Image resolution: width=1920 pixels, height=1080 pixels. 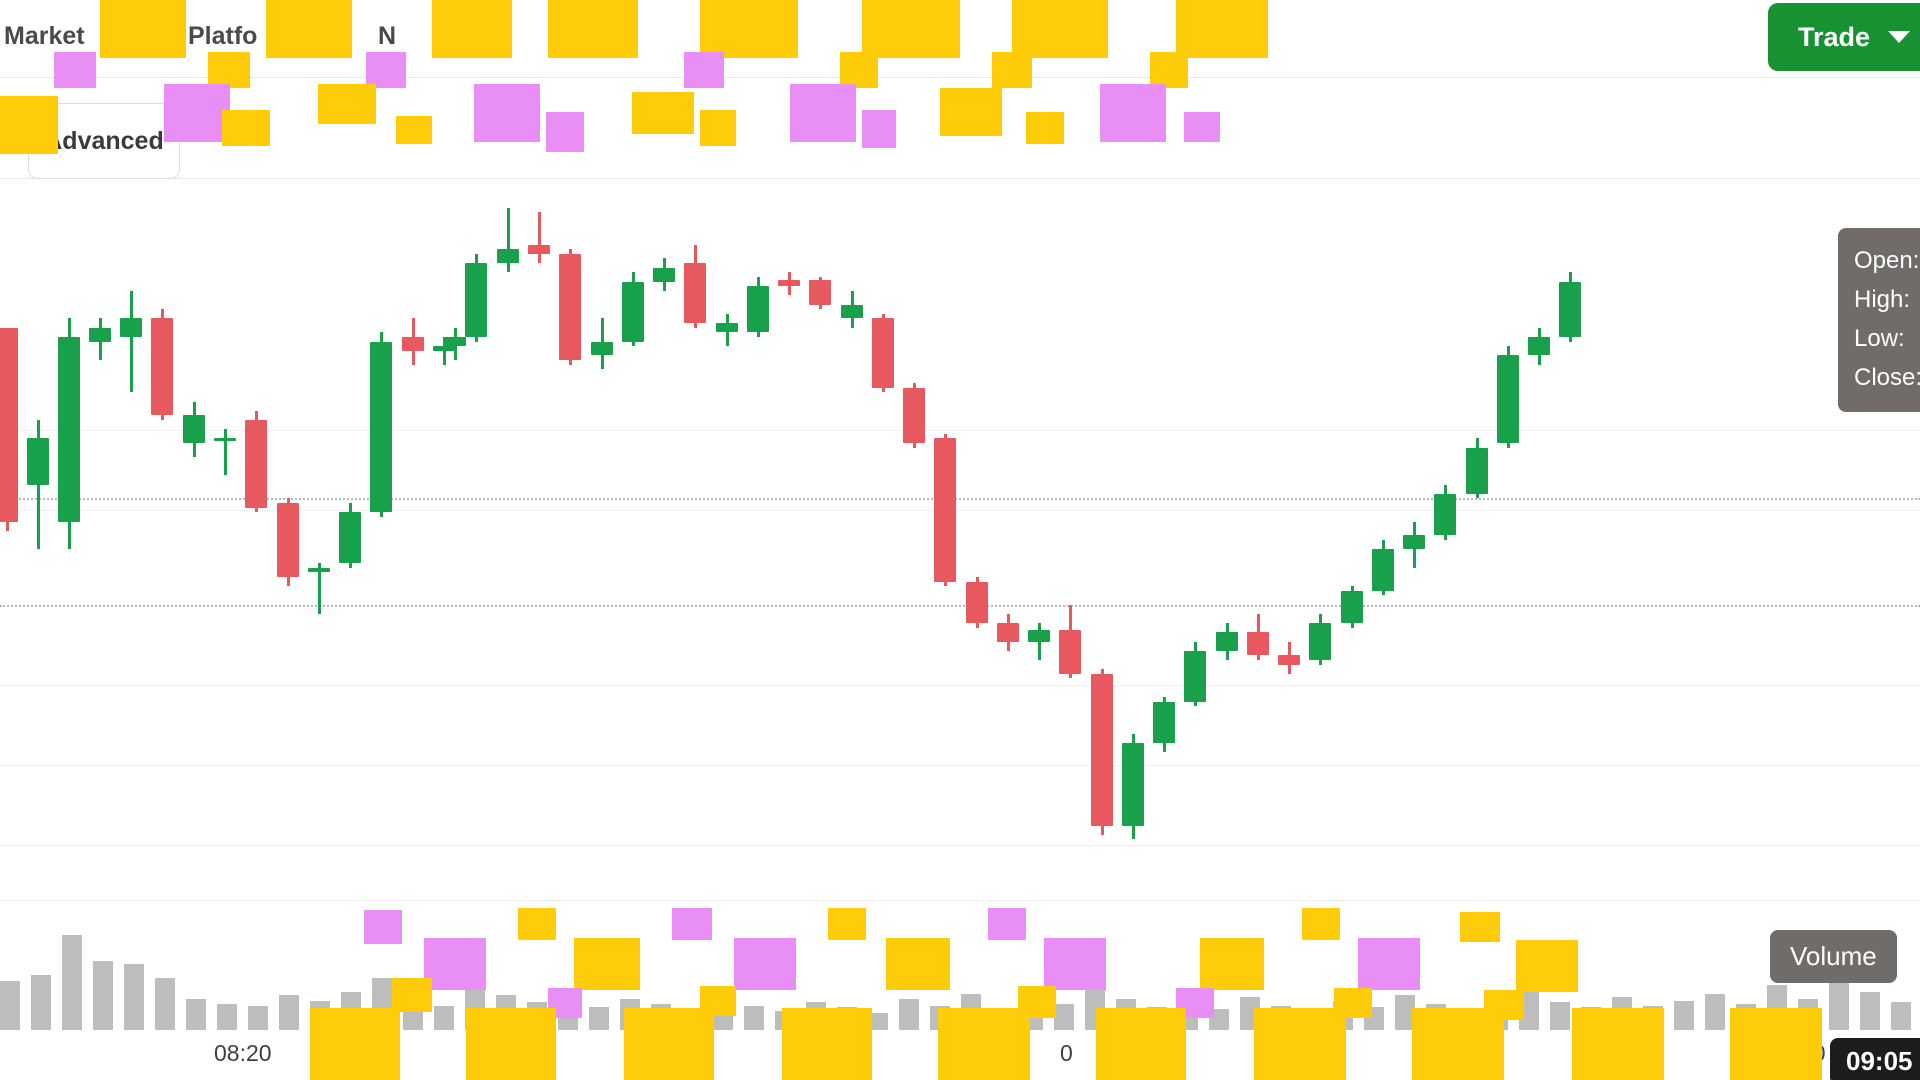 What do you see at coordinates (104, 141) in the screenshot?
I see `advanced-button: Advanced` at bounding box center [104, 141].